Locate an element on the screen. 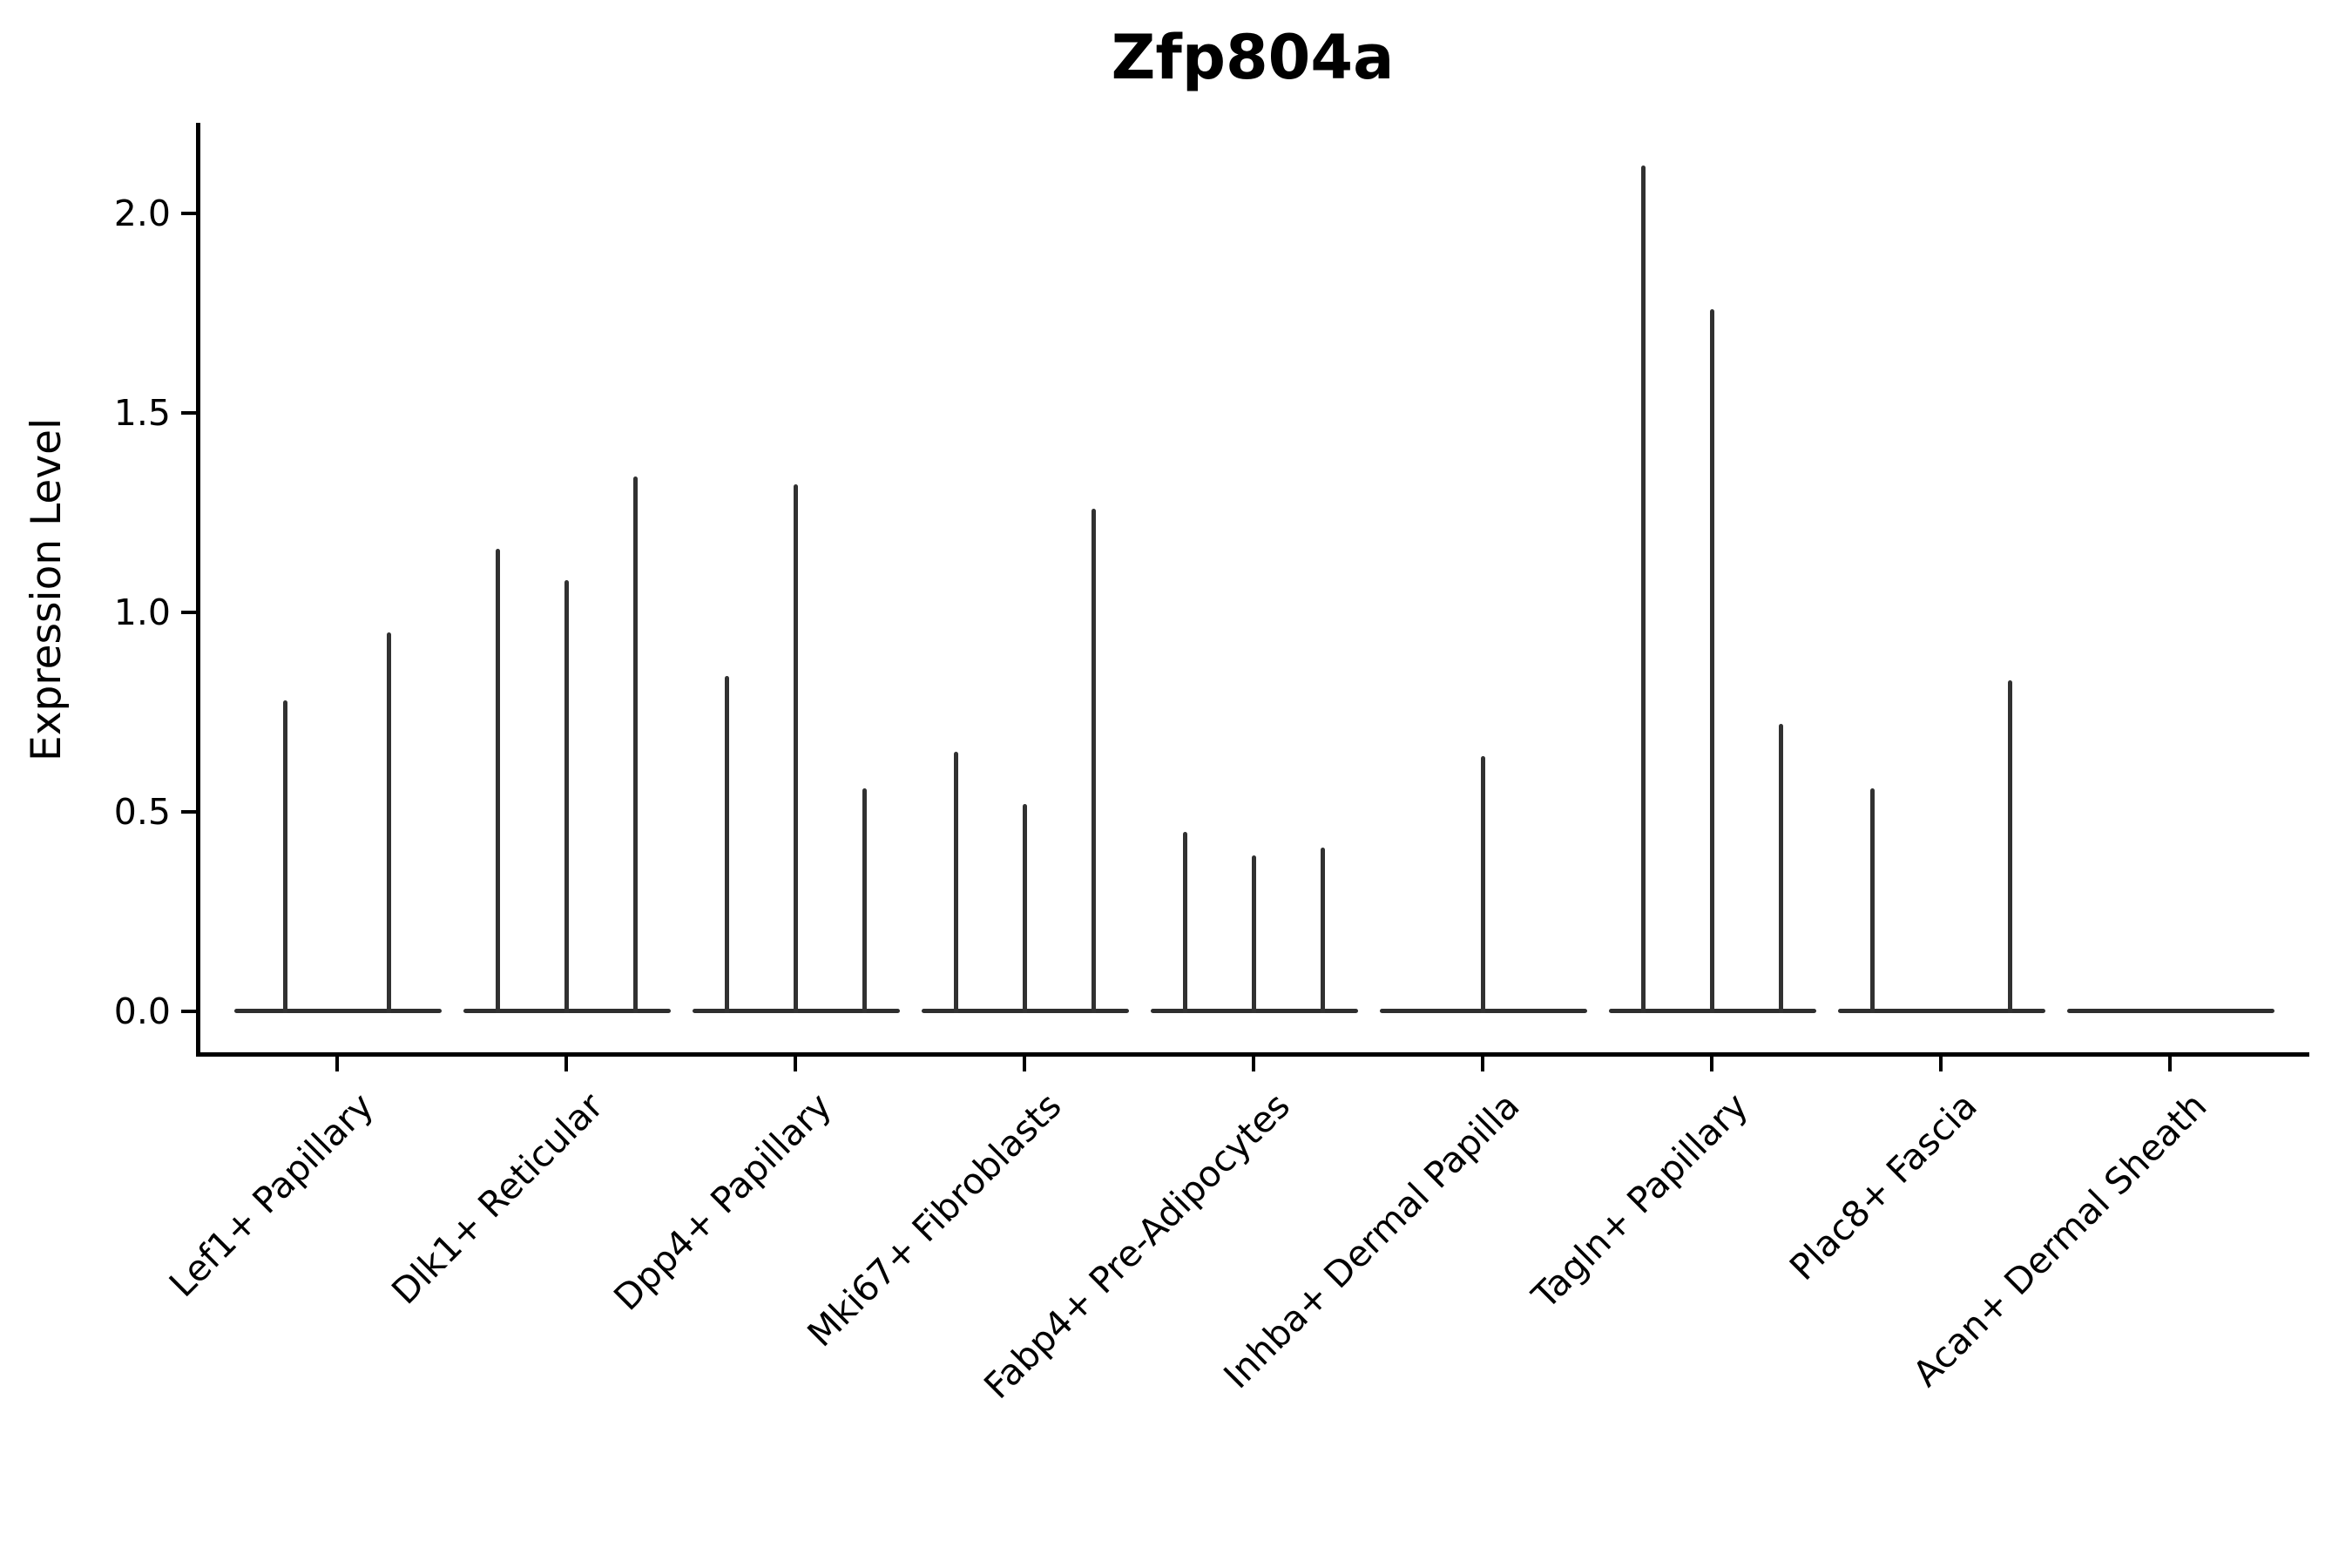  y-tick-label: 1.5 is located at coordinates (142, 413).